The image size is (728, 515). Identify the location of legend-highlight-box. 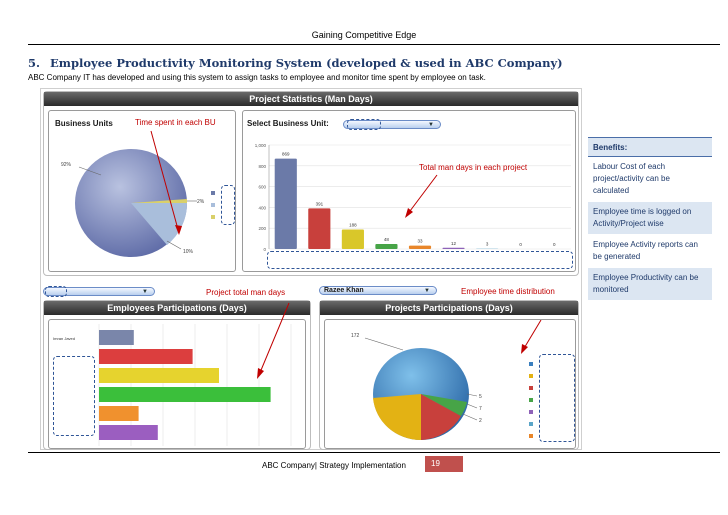
(228, 205).